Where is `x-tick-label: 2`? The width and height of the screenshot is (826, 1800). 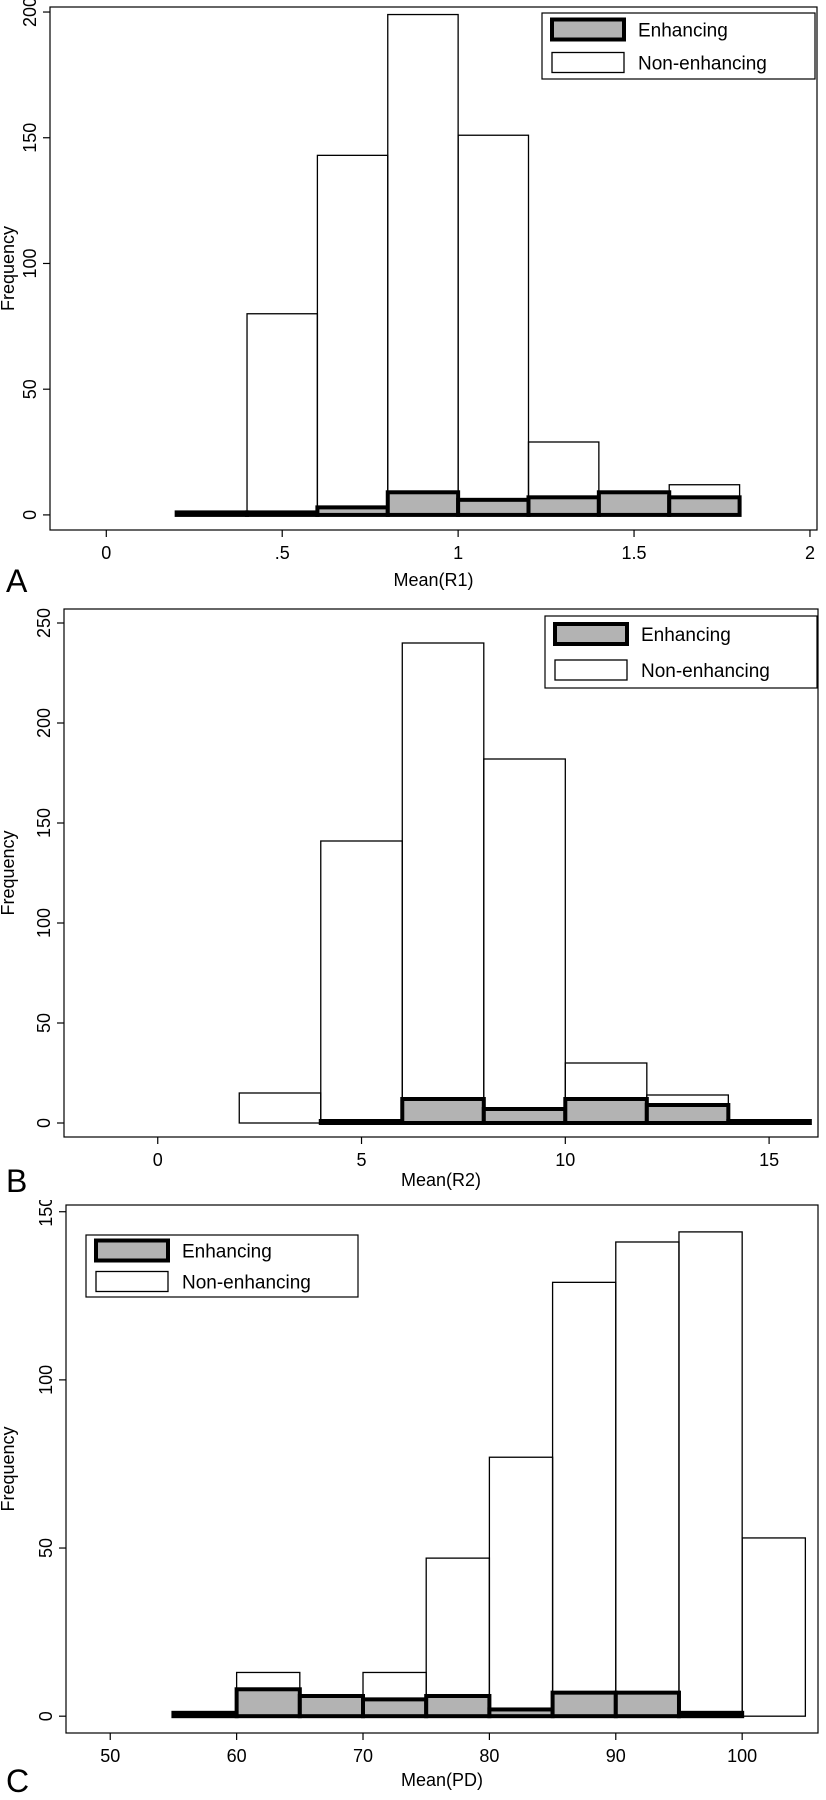
x-tick-label: 2 is located at coordinates (810, 553).